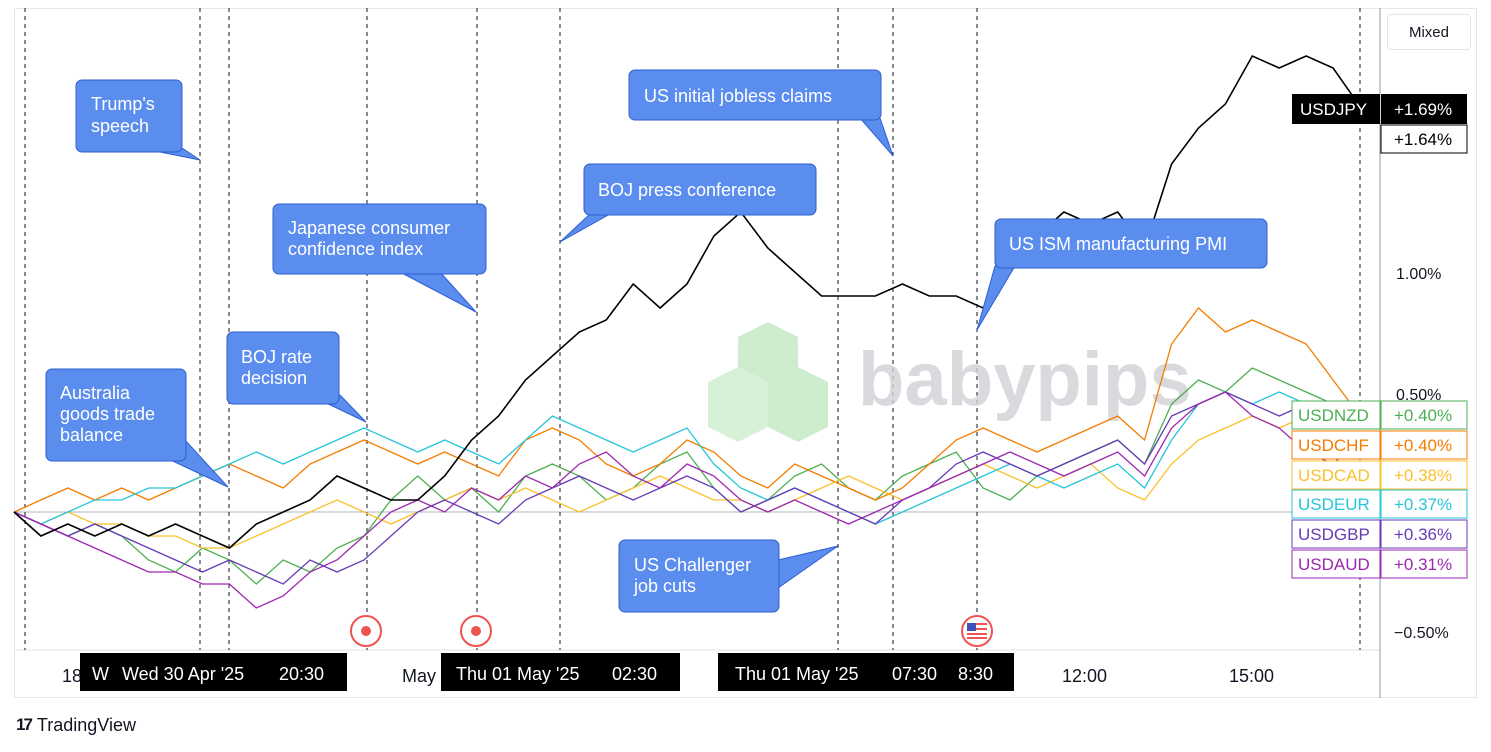 This screenshot has width=1491, height=752. What do you see at coordinates (761, 113) in the screenshot?
I see `callout-us-jobless: US initial jobless claims` at bounding box center [761, 113].